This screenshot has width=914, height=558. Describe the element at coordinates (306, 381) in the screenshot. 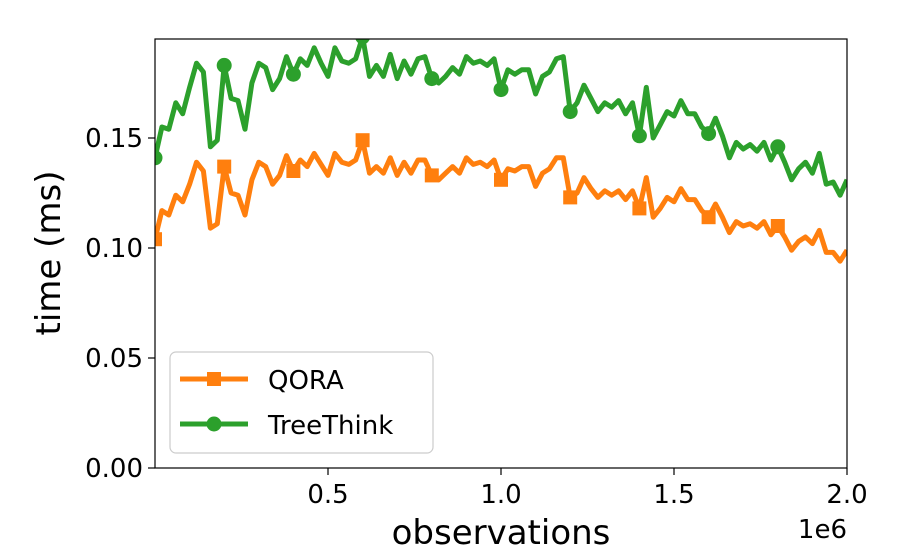

I see `legend-label-qora: QORA` at that location.